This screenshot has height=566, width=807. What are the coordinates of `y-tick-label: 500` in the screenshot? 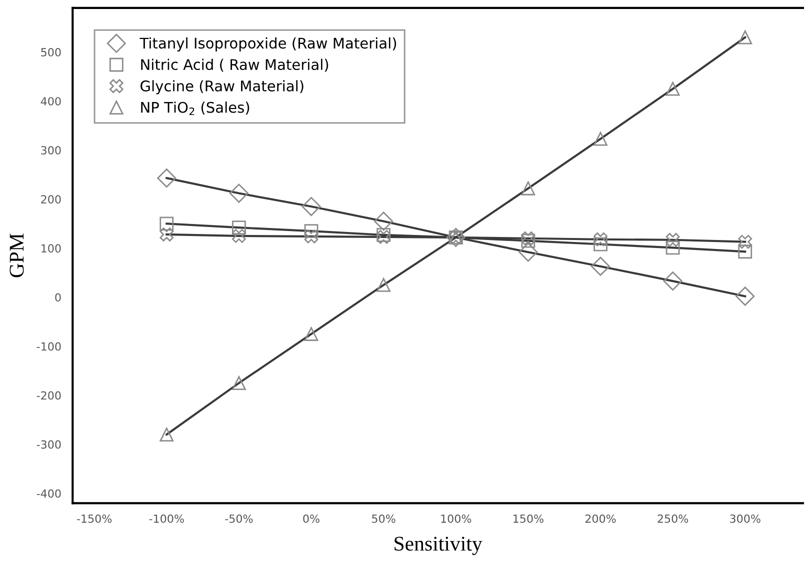 It's located at (51, 52).